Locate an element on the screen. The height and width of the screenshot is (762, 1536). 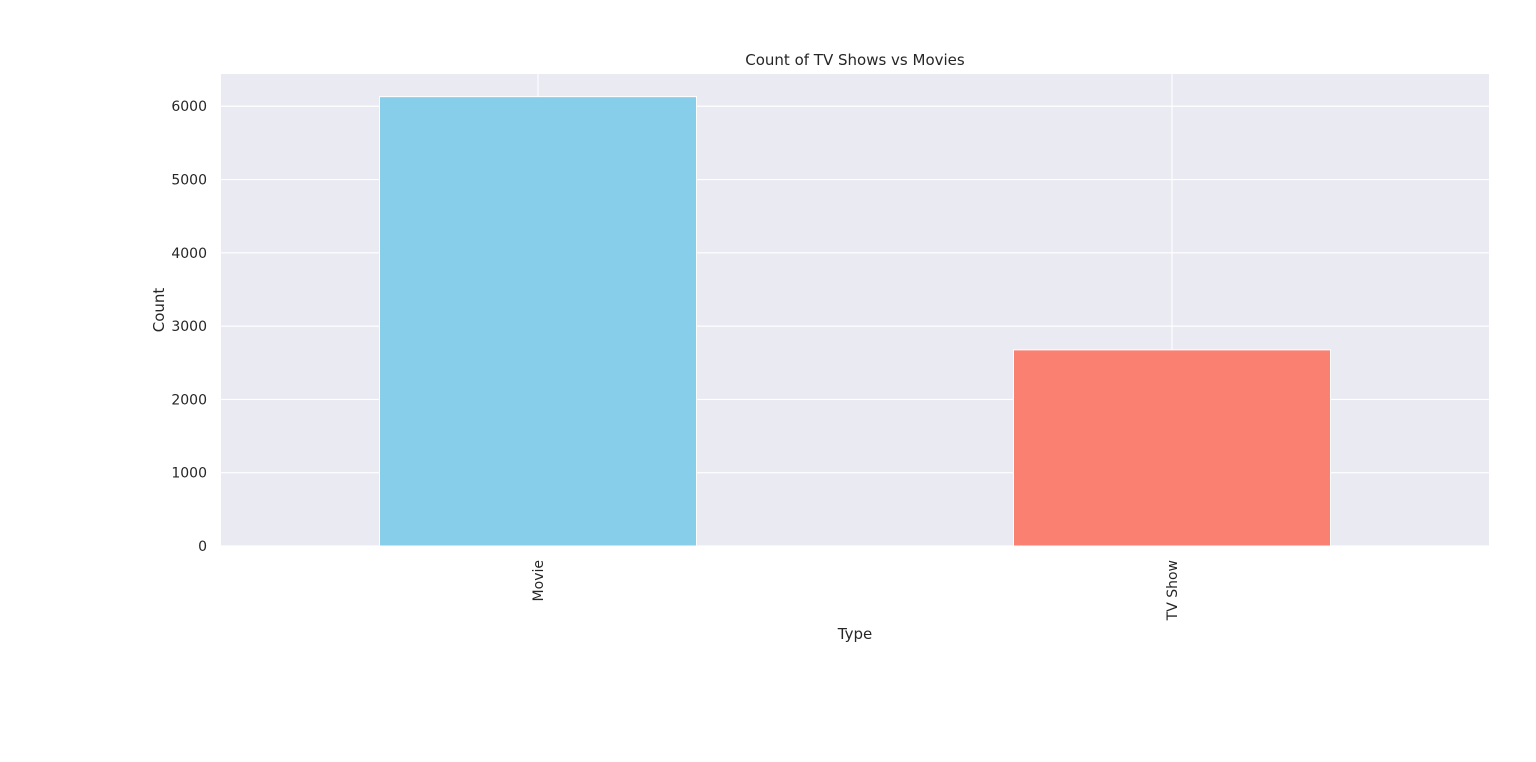
y-tick-label: 6000 is located at coordinates (189, 107).